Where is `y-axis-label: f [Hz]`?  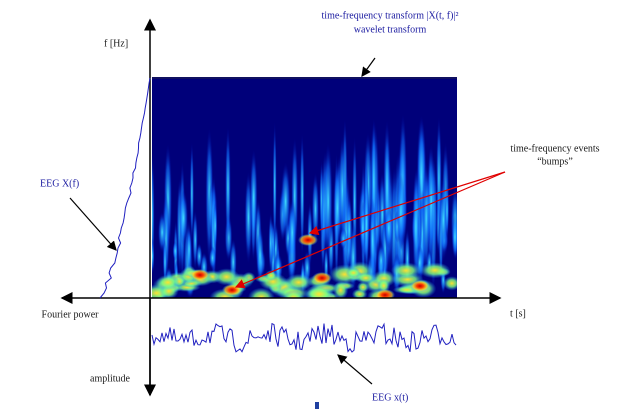 y-axis-label: f [Hz] is located at coordinates (116, 43).